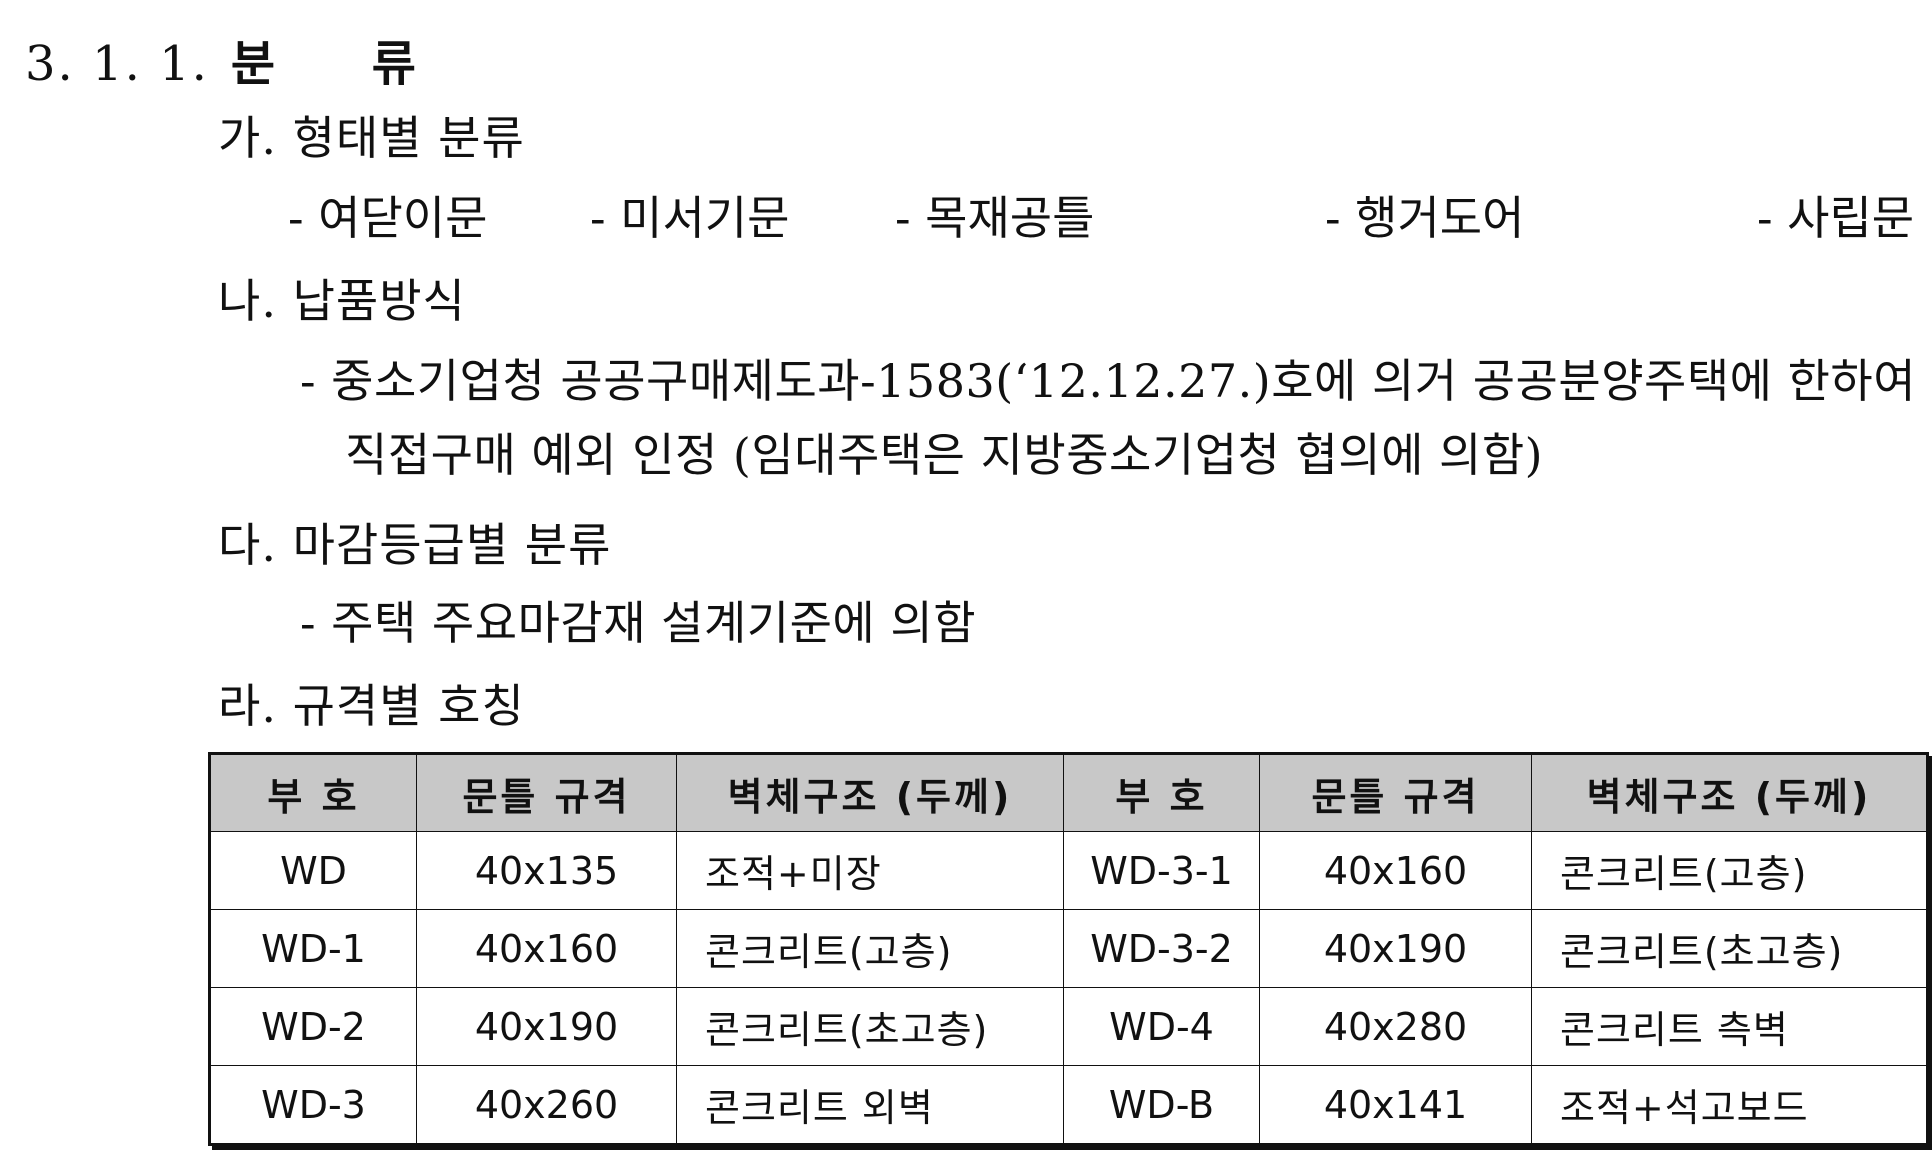 The image size is (1932, 1155). Describe the element at coordinates (1161, 948) in the screenshot. I see `code-cell: WD-3-2` at that location.